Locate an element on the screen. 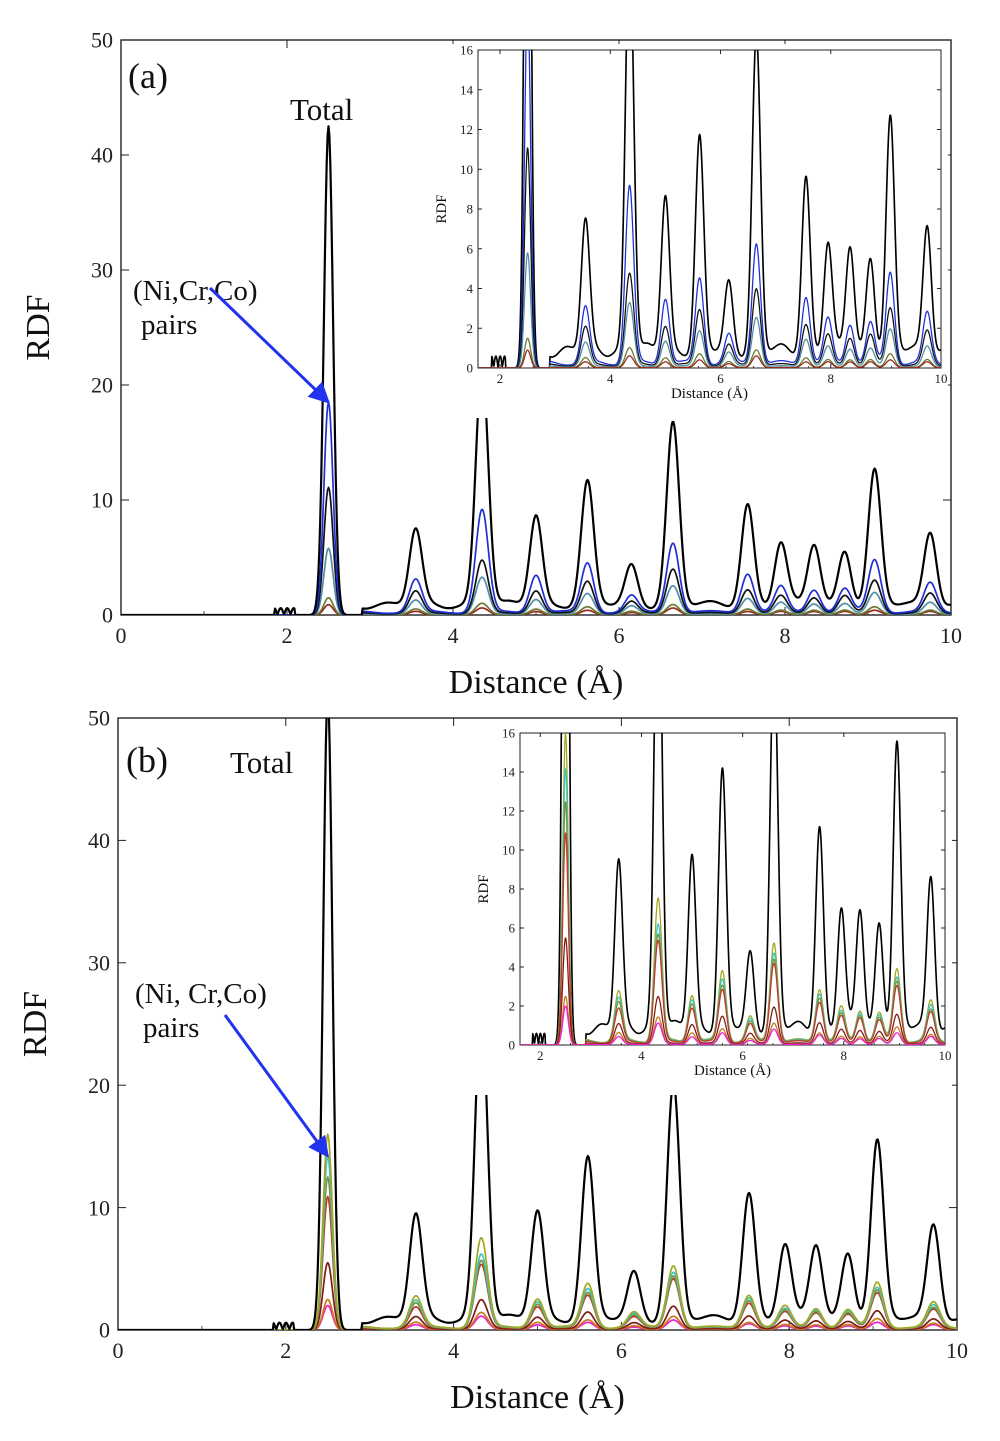  inset-x-axis-title: Distance (Å) is located at coordinates (709, 394).